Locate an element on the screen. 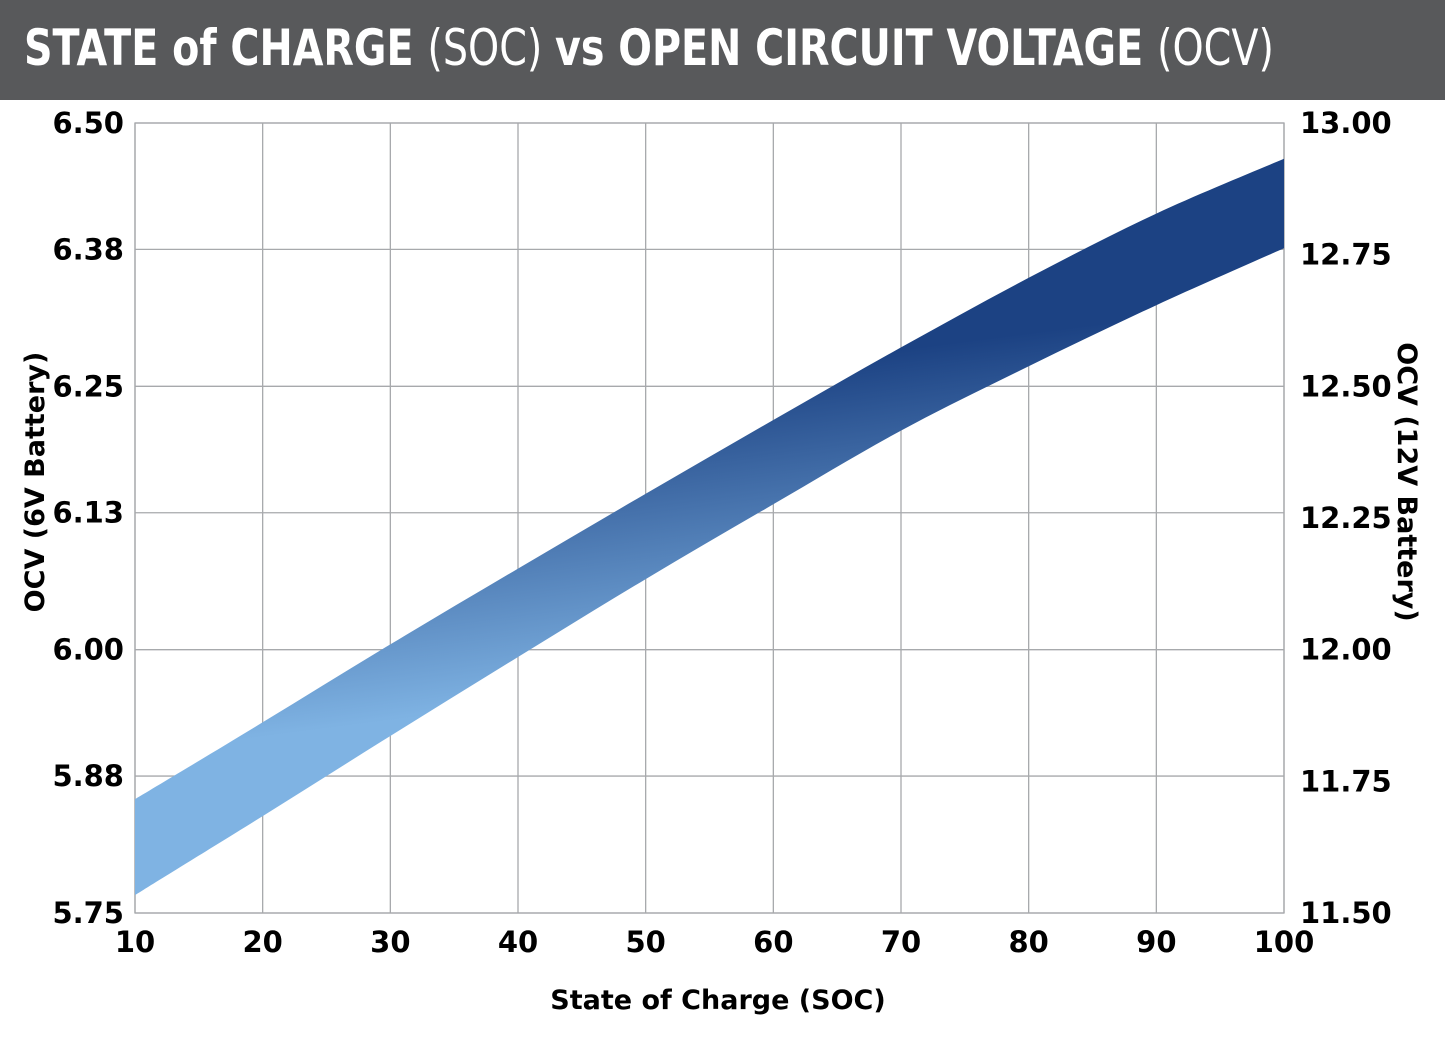 This screenshot has width=1445, height=1049. y-left-tick-label: 5.75 is located at coordinates (88, 913).